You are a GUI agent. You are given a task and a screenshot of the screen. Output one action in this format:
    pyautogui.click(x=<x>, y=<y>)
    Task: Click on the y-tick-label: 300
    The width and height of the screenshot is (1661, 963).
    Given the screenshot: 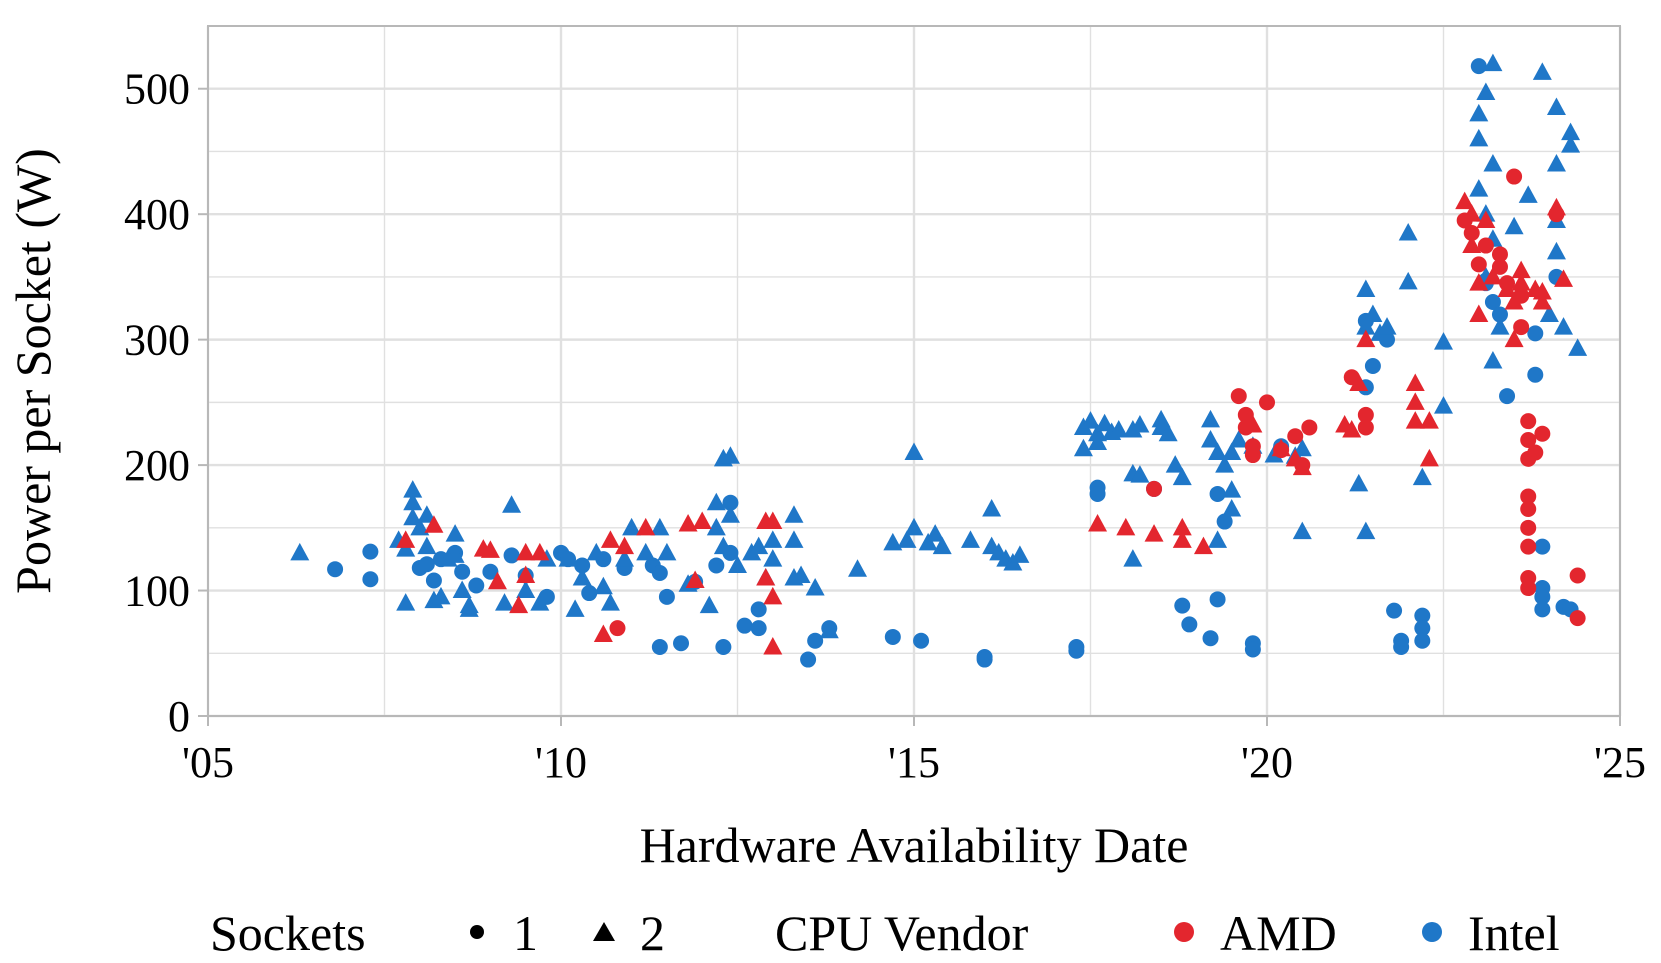 What is the action you would take?
    pyautogui.click(x=157, y=340)
    